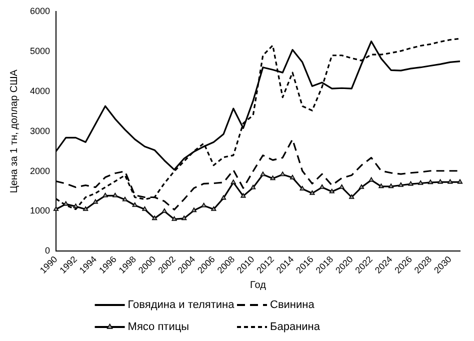 The image size is (474, 341). I want to click on legend-label: Баранина, so click(295, 327).